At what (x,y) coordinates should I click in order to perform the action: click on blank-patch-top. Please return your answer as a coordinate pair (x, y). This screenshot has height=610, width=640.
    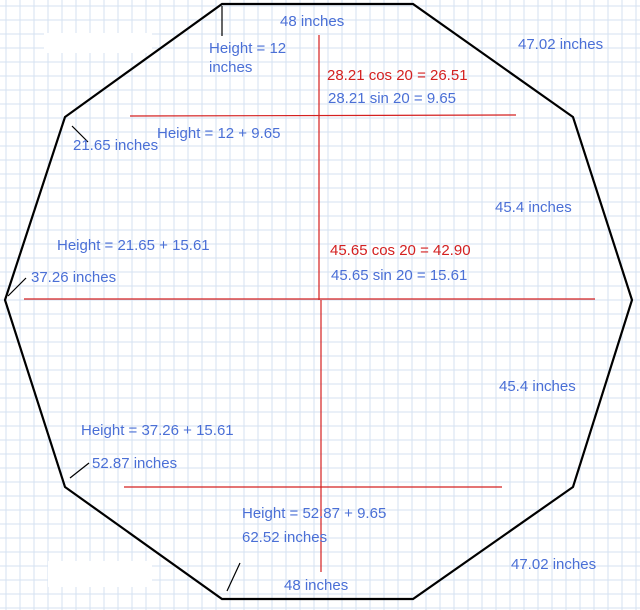
    Looking at the image, I should click on (98, 43).